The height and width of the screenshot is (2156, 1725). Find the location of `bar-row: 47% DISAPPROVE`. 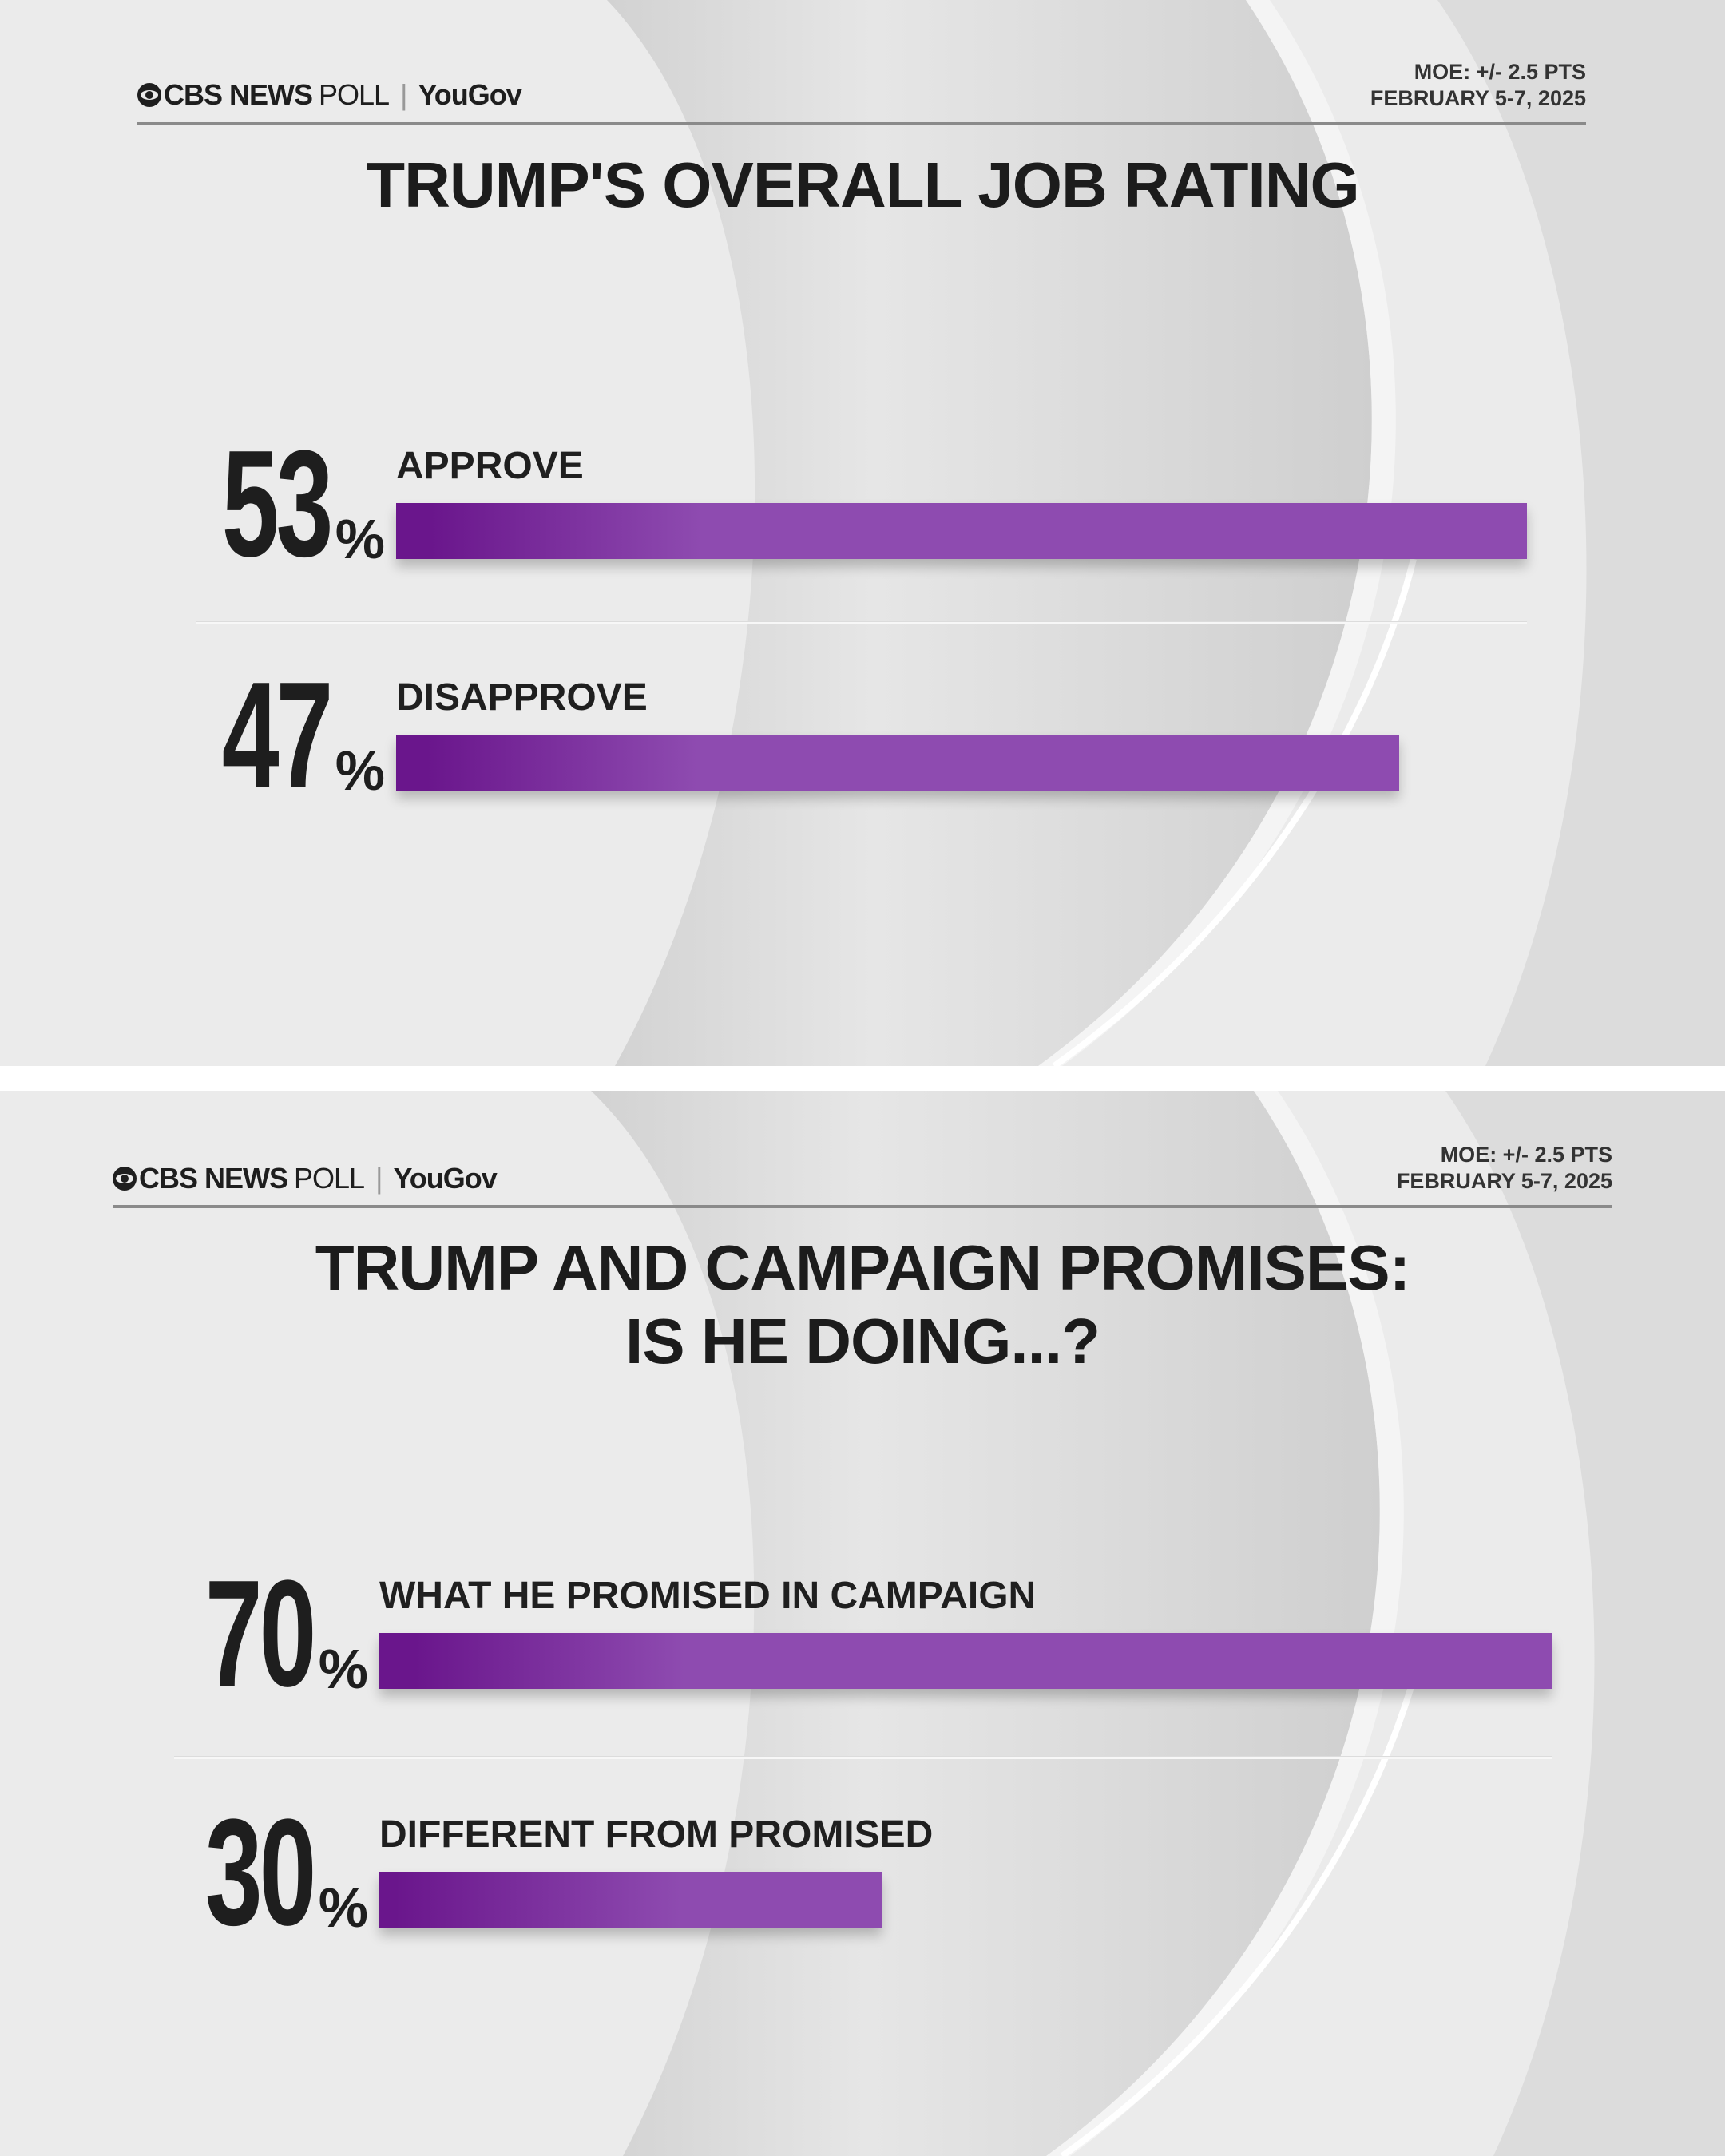

bar-row: 47% DISAPPROVE is located at coordinates (811, 735).